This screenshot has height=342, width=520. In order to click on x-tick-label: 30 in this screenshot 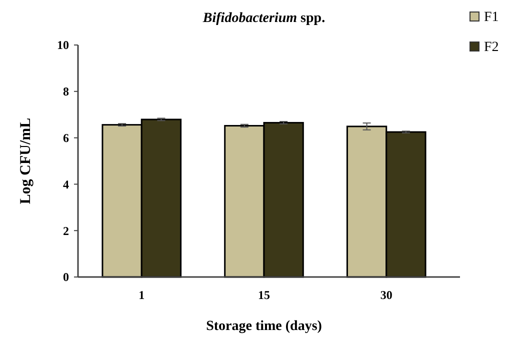, I will do `click(386, 295)`.